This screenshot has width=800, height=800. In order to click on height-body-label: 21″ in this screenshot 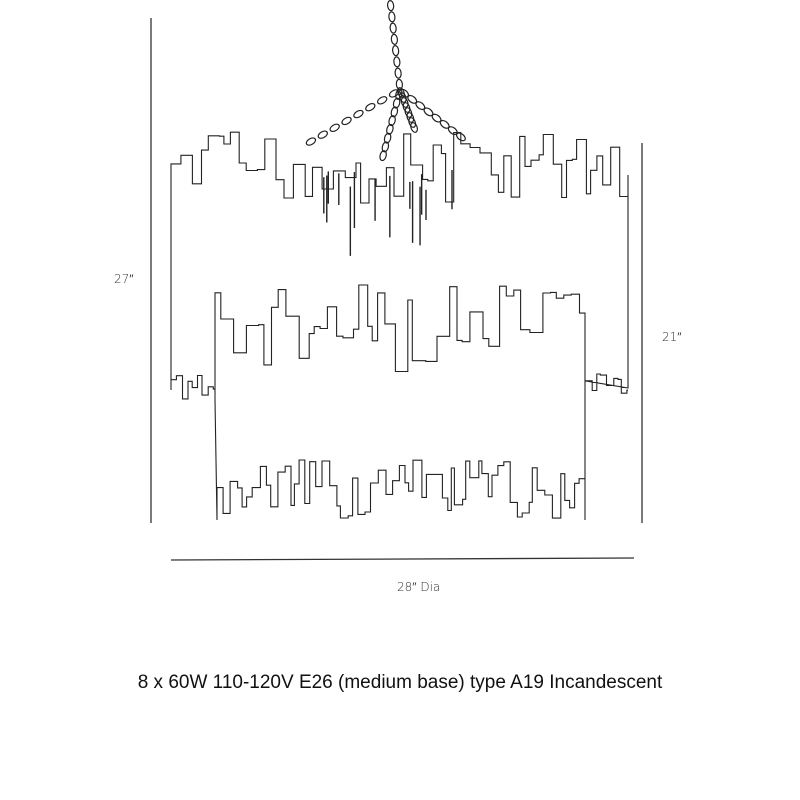, I will do `click(672, 337)`.